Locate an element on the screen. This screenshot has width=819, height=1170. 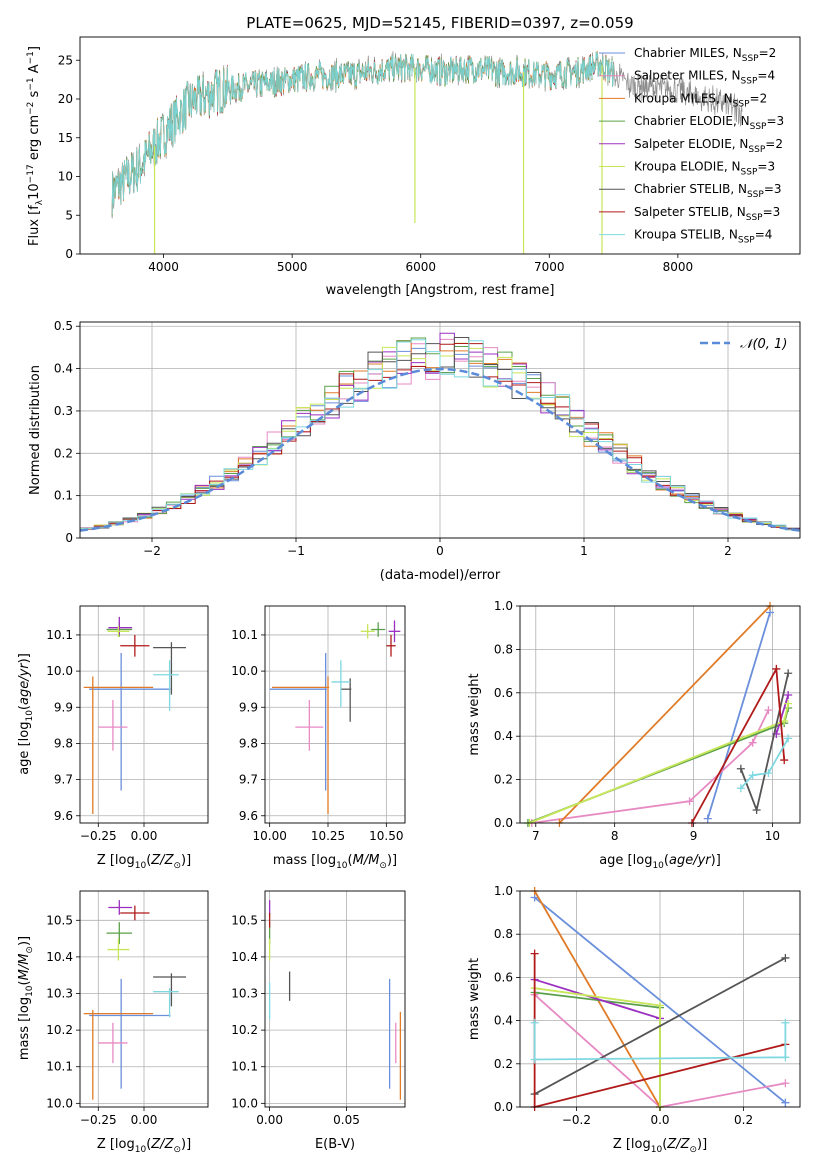
legend-label: Kroupa STELIB, NSSP=4 is located at coordinates (703, 237).